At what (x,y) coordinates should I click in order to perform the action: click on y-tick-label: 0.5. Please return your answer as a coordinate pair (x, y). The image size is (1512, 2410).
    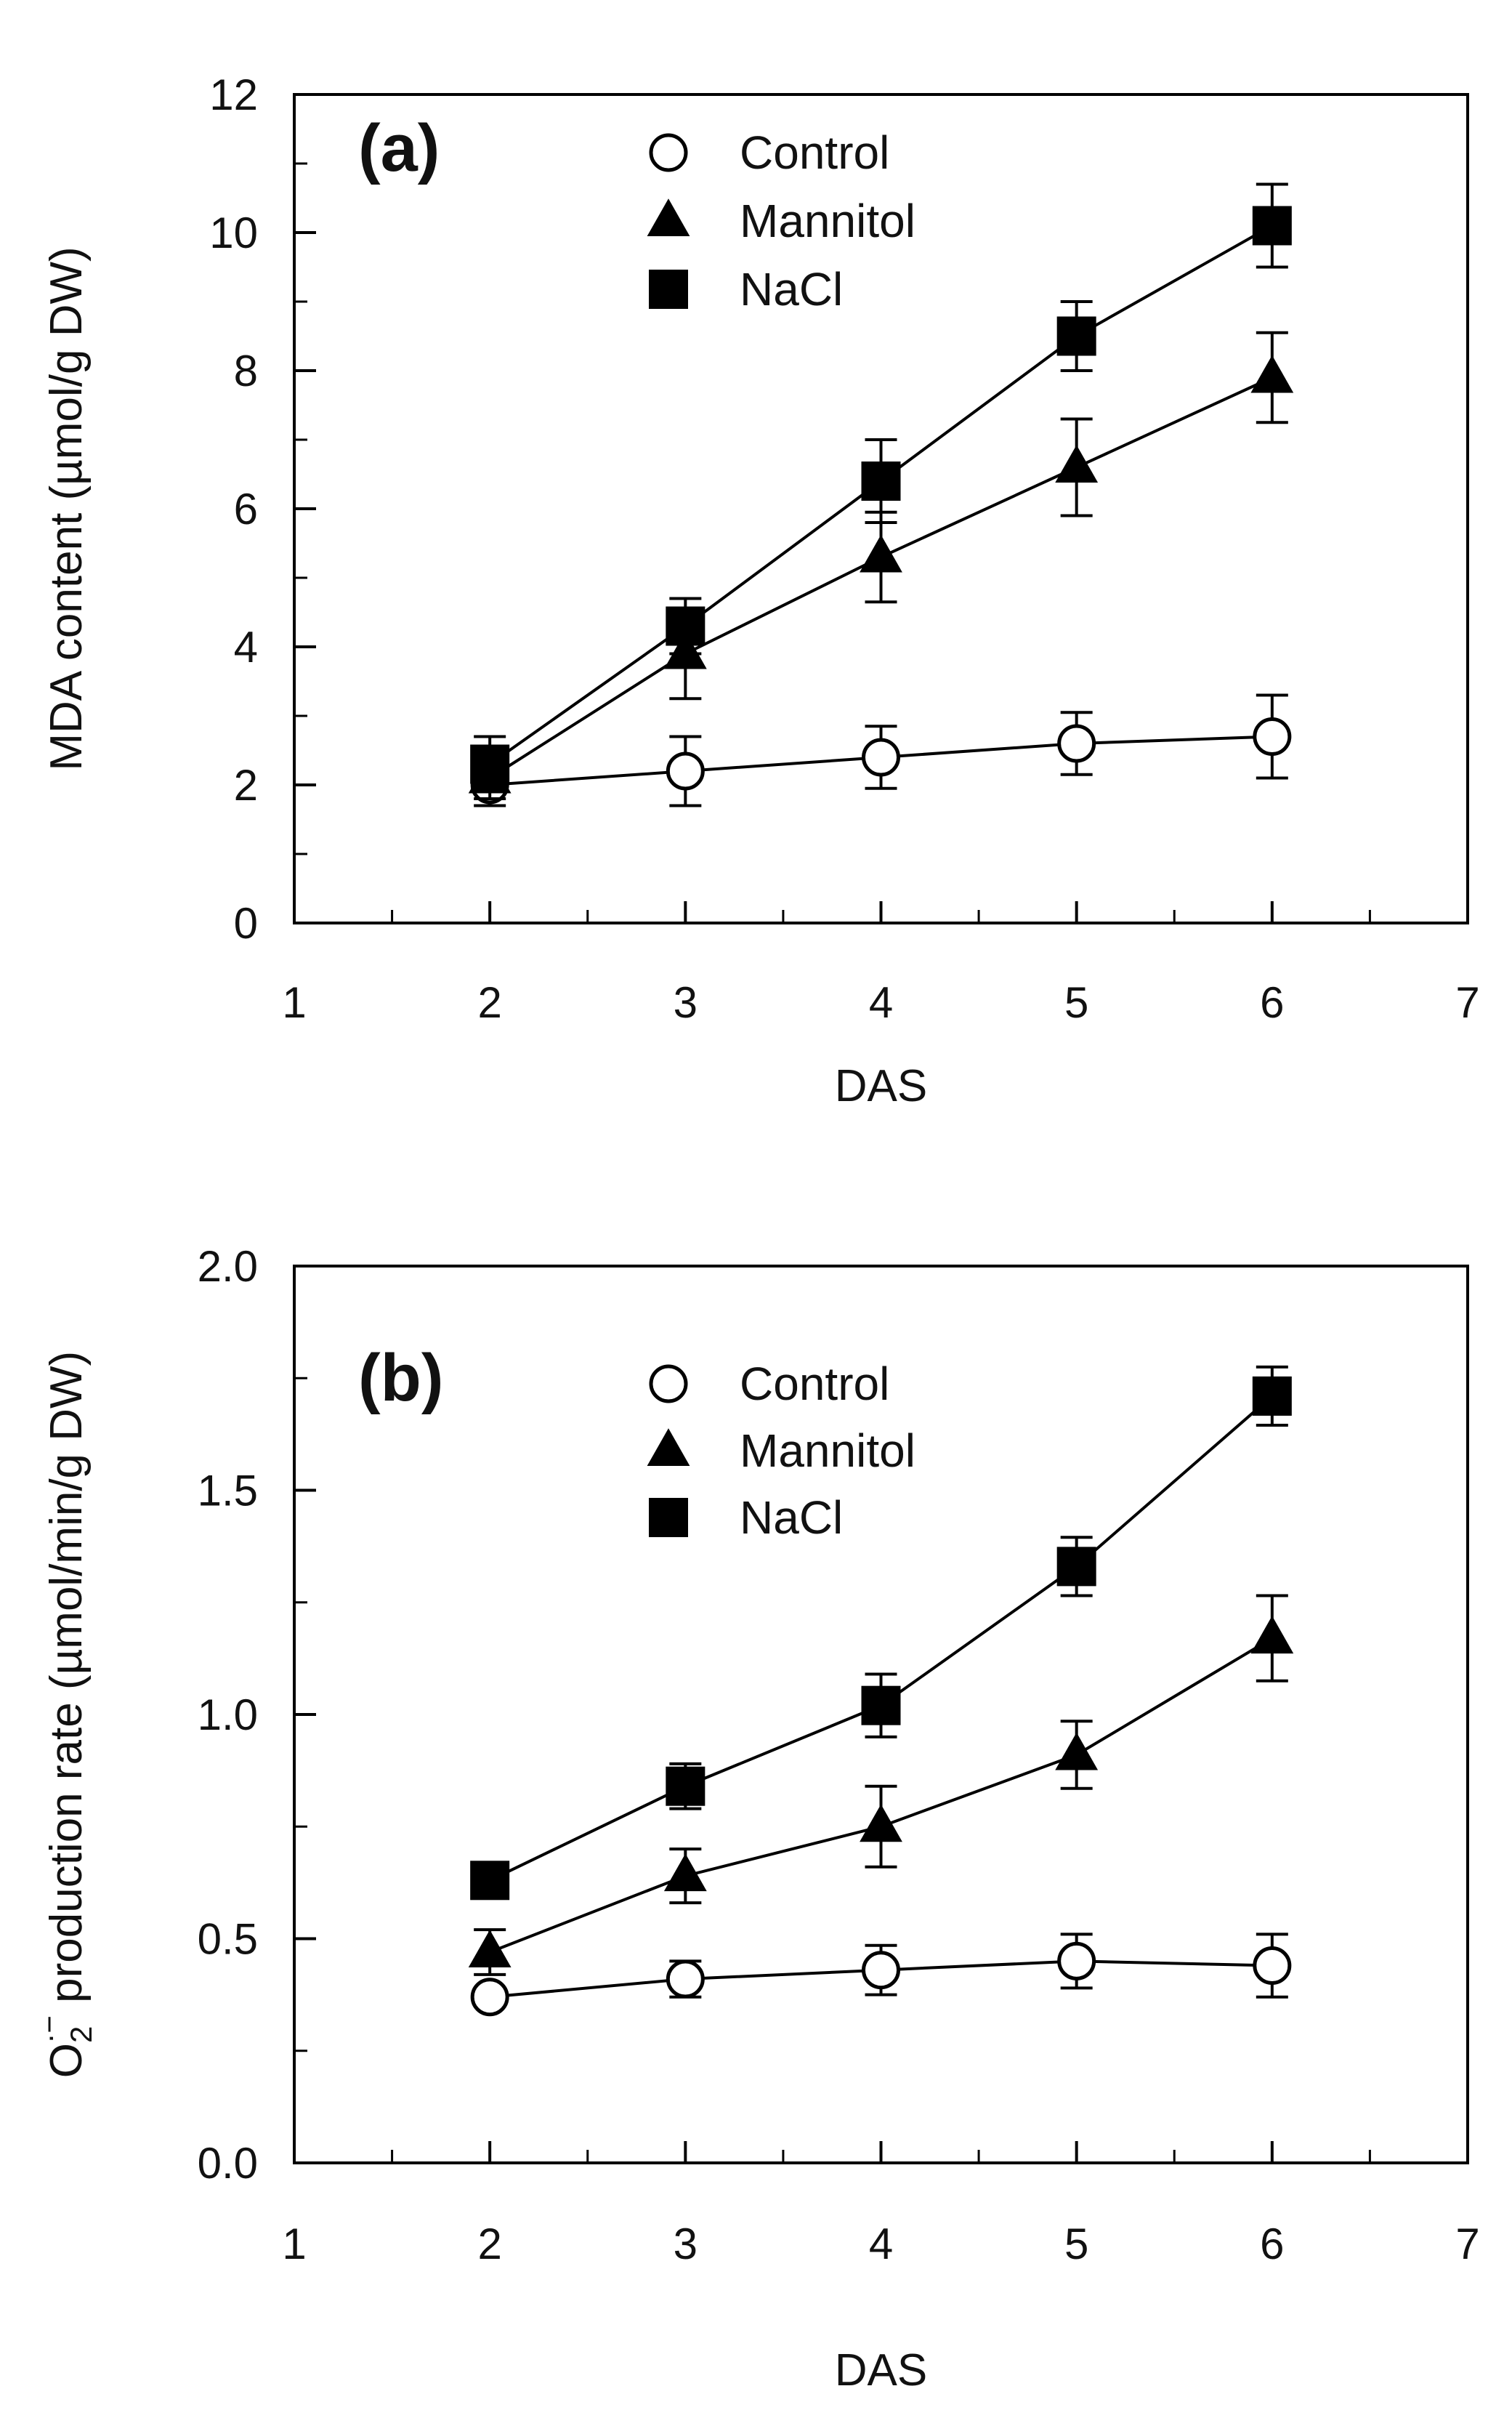
    Looking at the image, I should click on (228, 1939).